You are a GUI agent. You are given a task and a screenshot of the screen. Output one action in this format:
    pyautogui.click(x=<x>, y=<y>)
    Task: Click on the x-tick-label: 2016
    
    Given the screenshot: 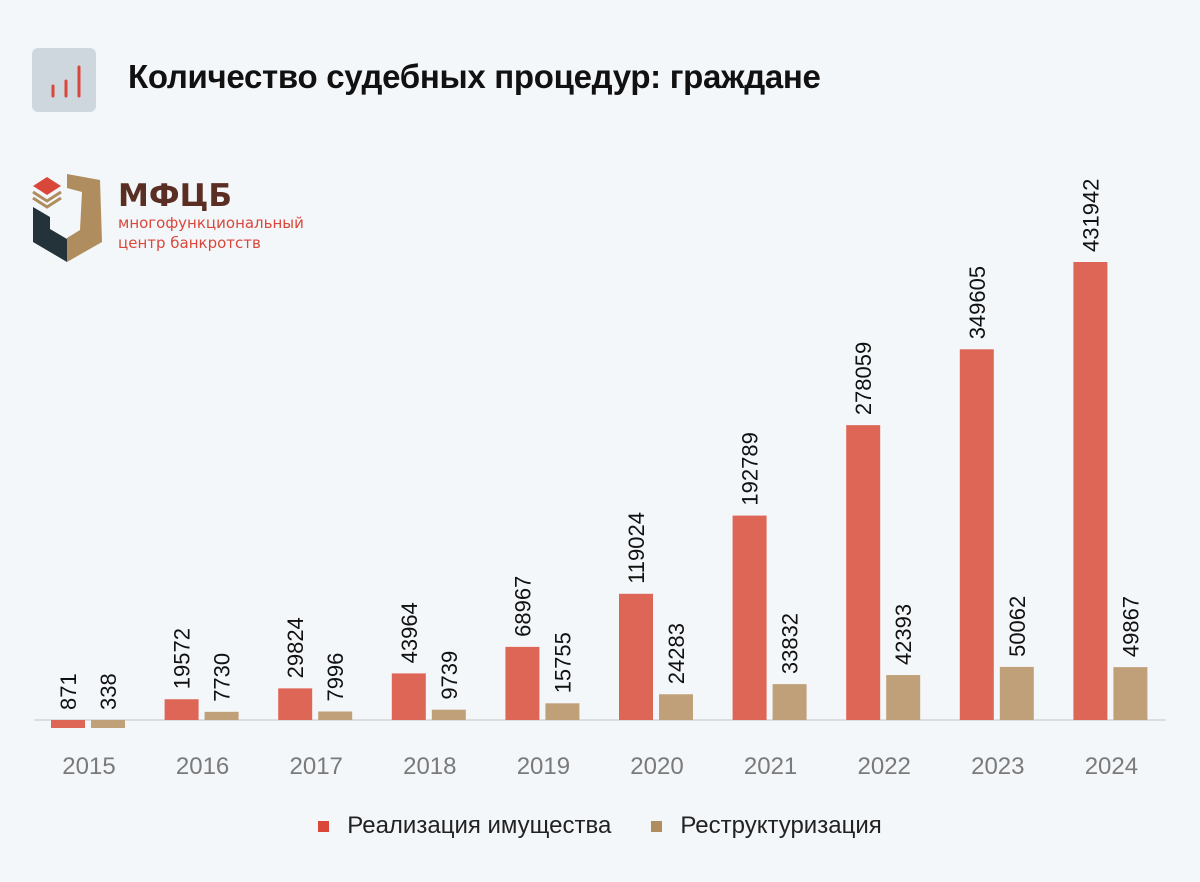 What is the action you would take?
    pyautogui.click(x=202, y=766)
    